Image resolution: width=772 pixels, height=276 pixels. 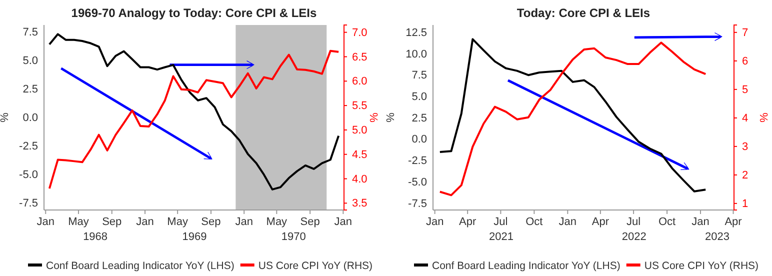 I want to click on text: 1969, so click(x=194, y=237).